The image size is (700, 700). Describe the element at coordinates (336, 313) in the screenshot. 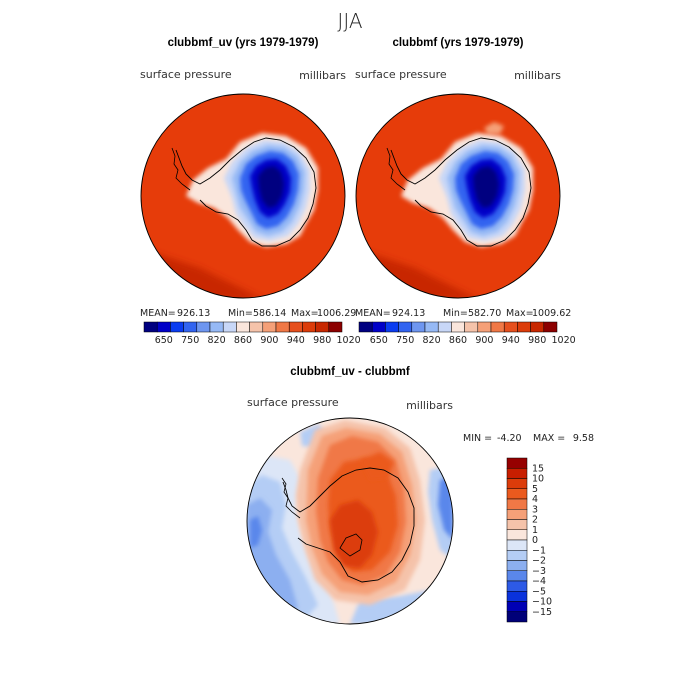

I see `stat-max-value: 1006.29` at that location.